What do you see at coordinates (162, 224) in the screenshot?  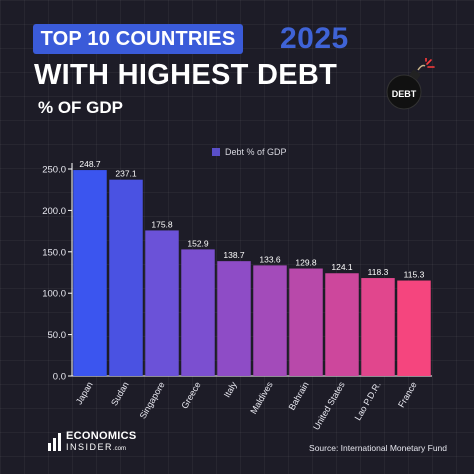 I see `data-label: 175.8` at bounding box center [162, 224].